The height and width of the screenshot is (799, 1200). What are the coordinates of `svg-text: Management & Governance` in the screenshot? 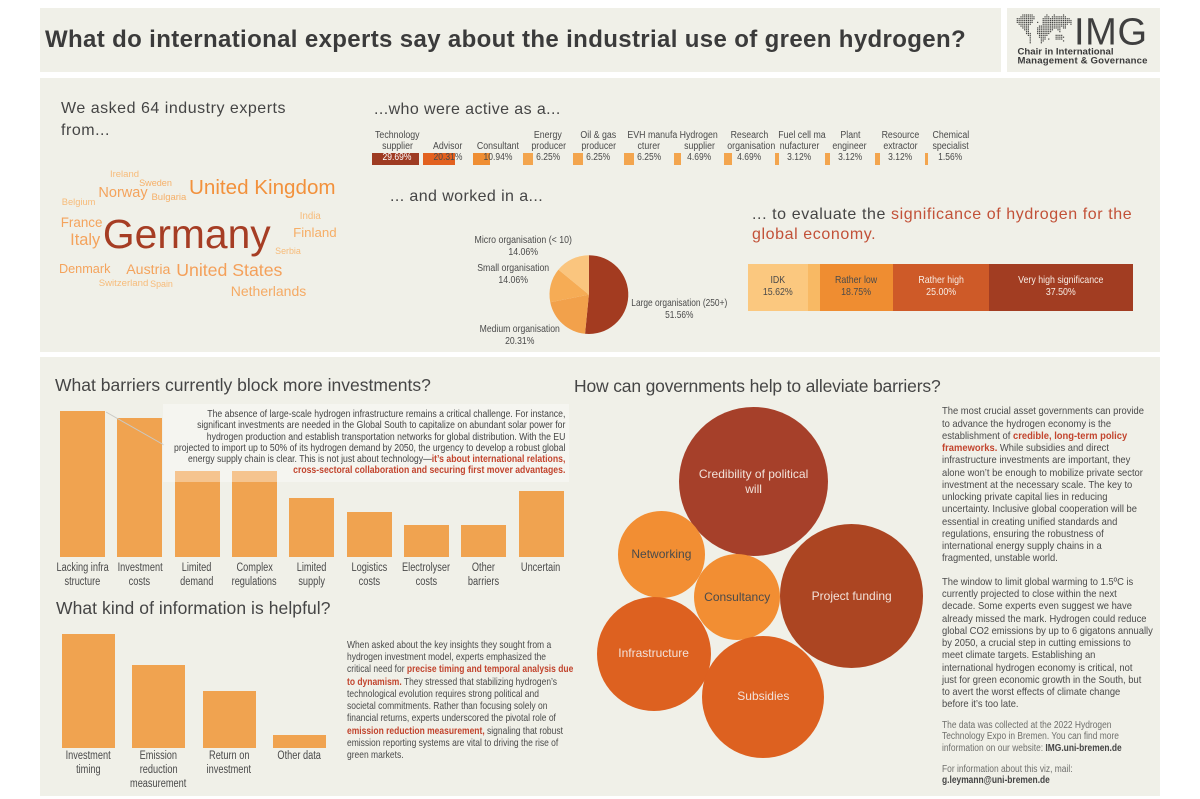 It's located at (1083, 61).